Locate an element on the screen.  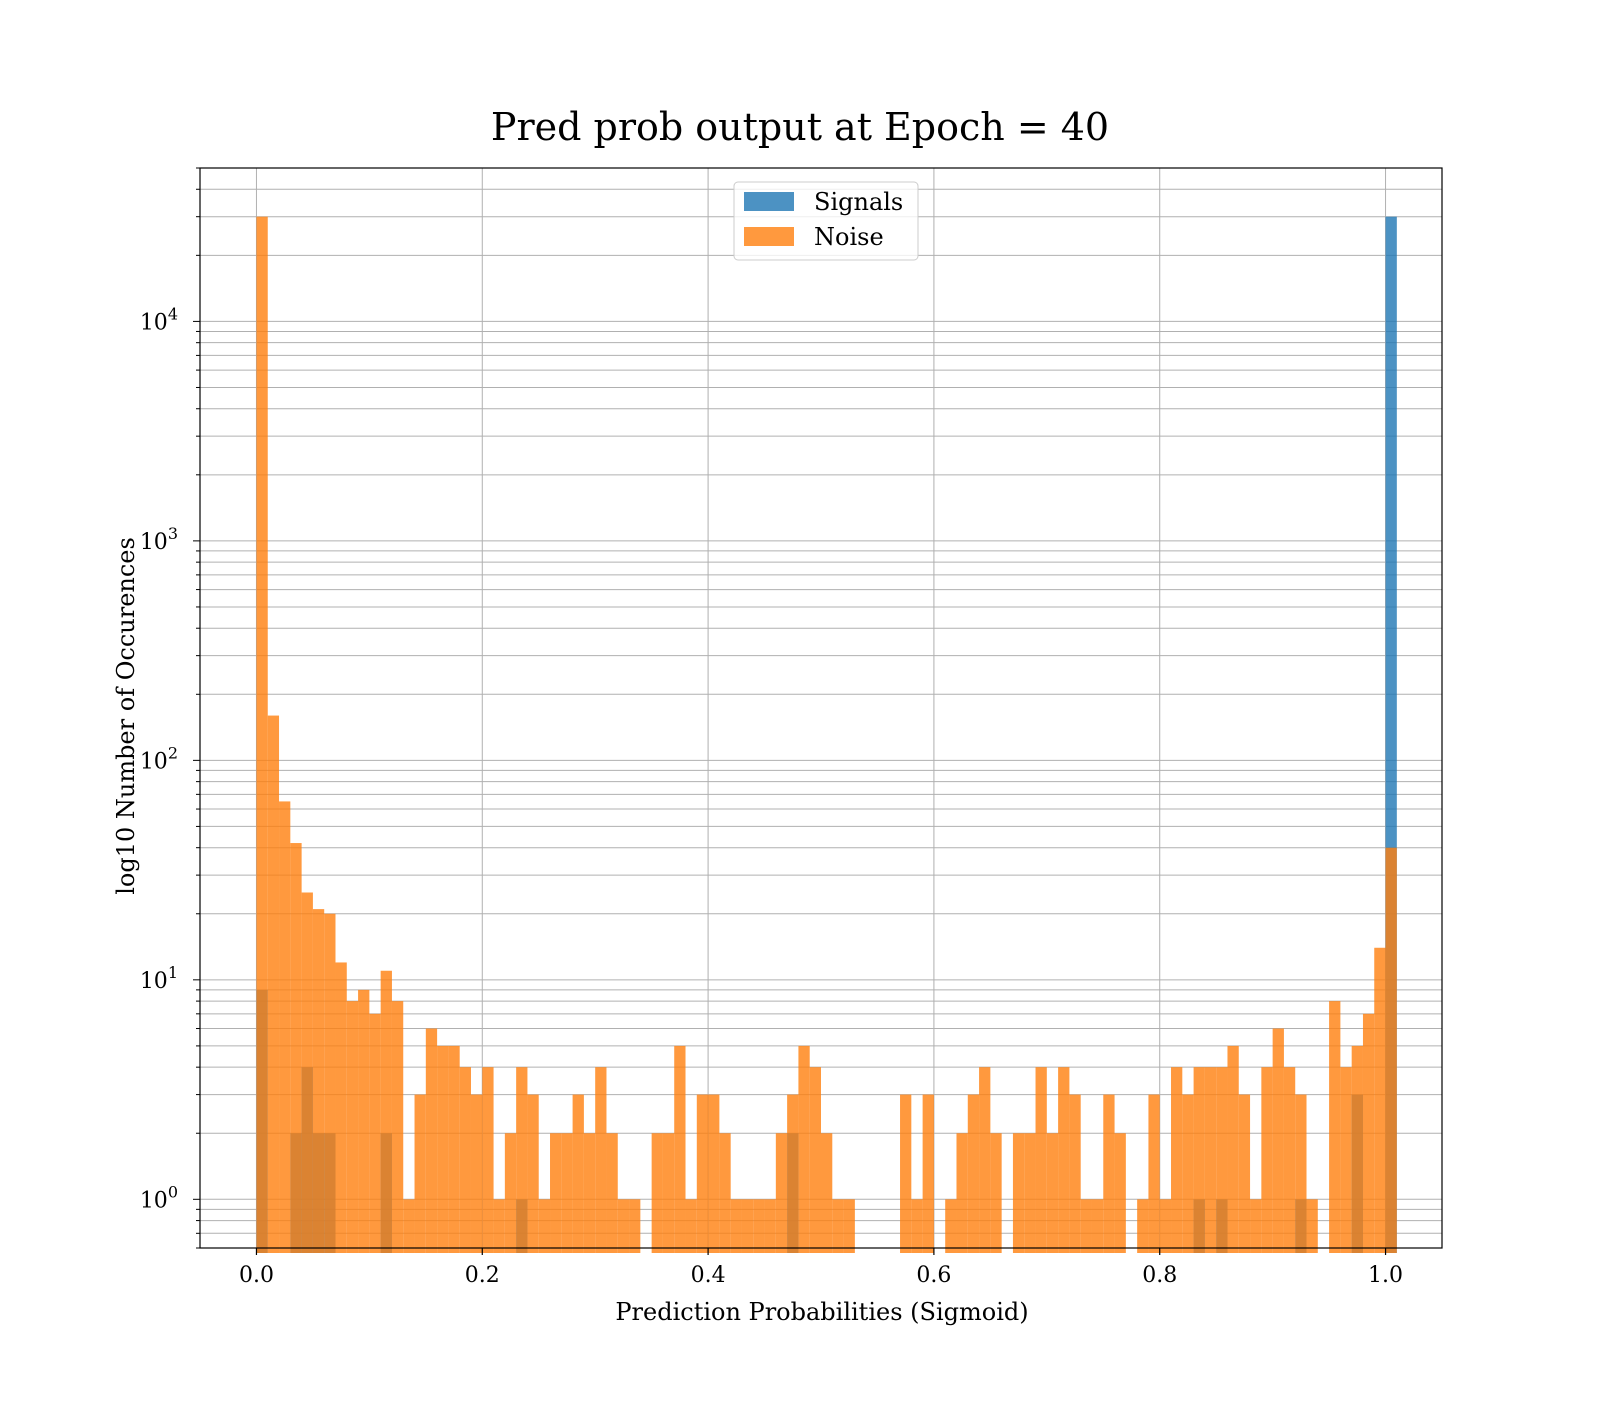
x-ticks: 0.0 0.2 0.4 0.6 0.8 1.0 is located at coordinates (821, 1268).